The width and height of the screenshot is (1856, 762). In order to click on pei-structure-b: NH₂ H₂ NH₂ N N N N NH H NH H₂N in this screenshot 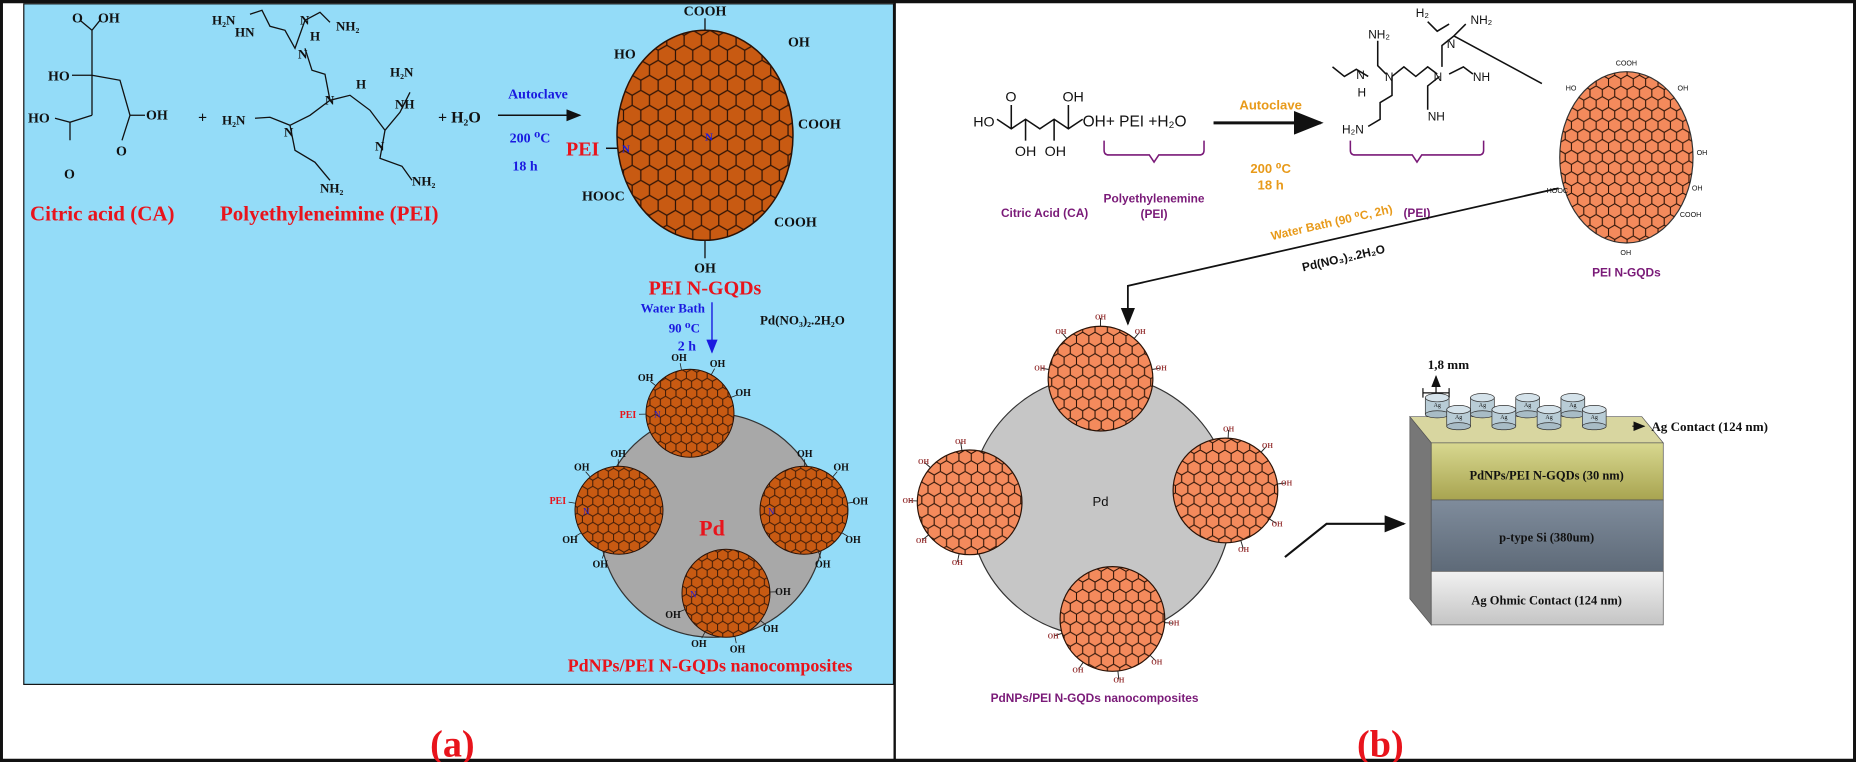, I will do `click(1437, 71)`.